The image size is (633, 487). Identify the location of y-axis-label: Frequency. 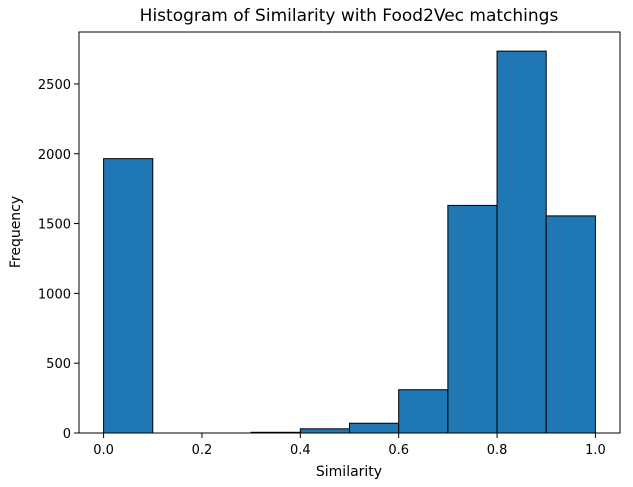
(16, 232).